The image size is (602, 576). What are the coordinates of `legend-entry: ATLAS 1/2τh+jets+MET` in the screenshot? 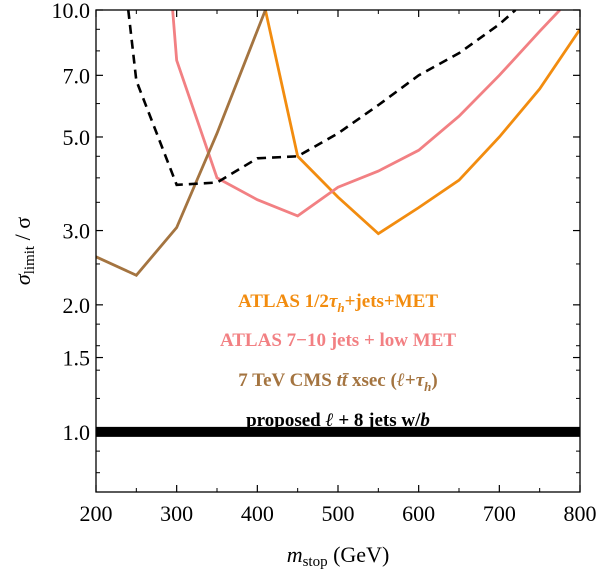 It's located at (338, 303).